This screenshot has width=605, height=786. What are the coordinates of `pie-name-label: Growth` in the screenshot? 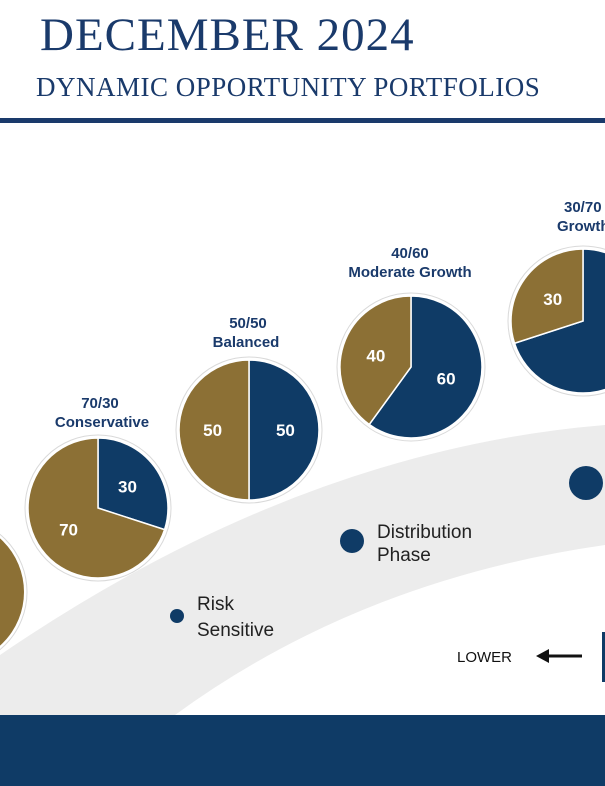 It's located at (581, 226).